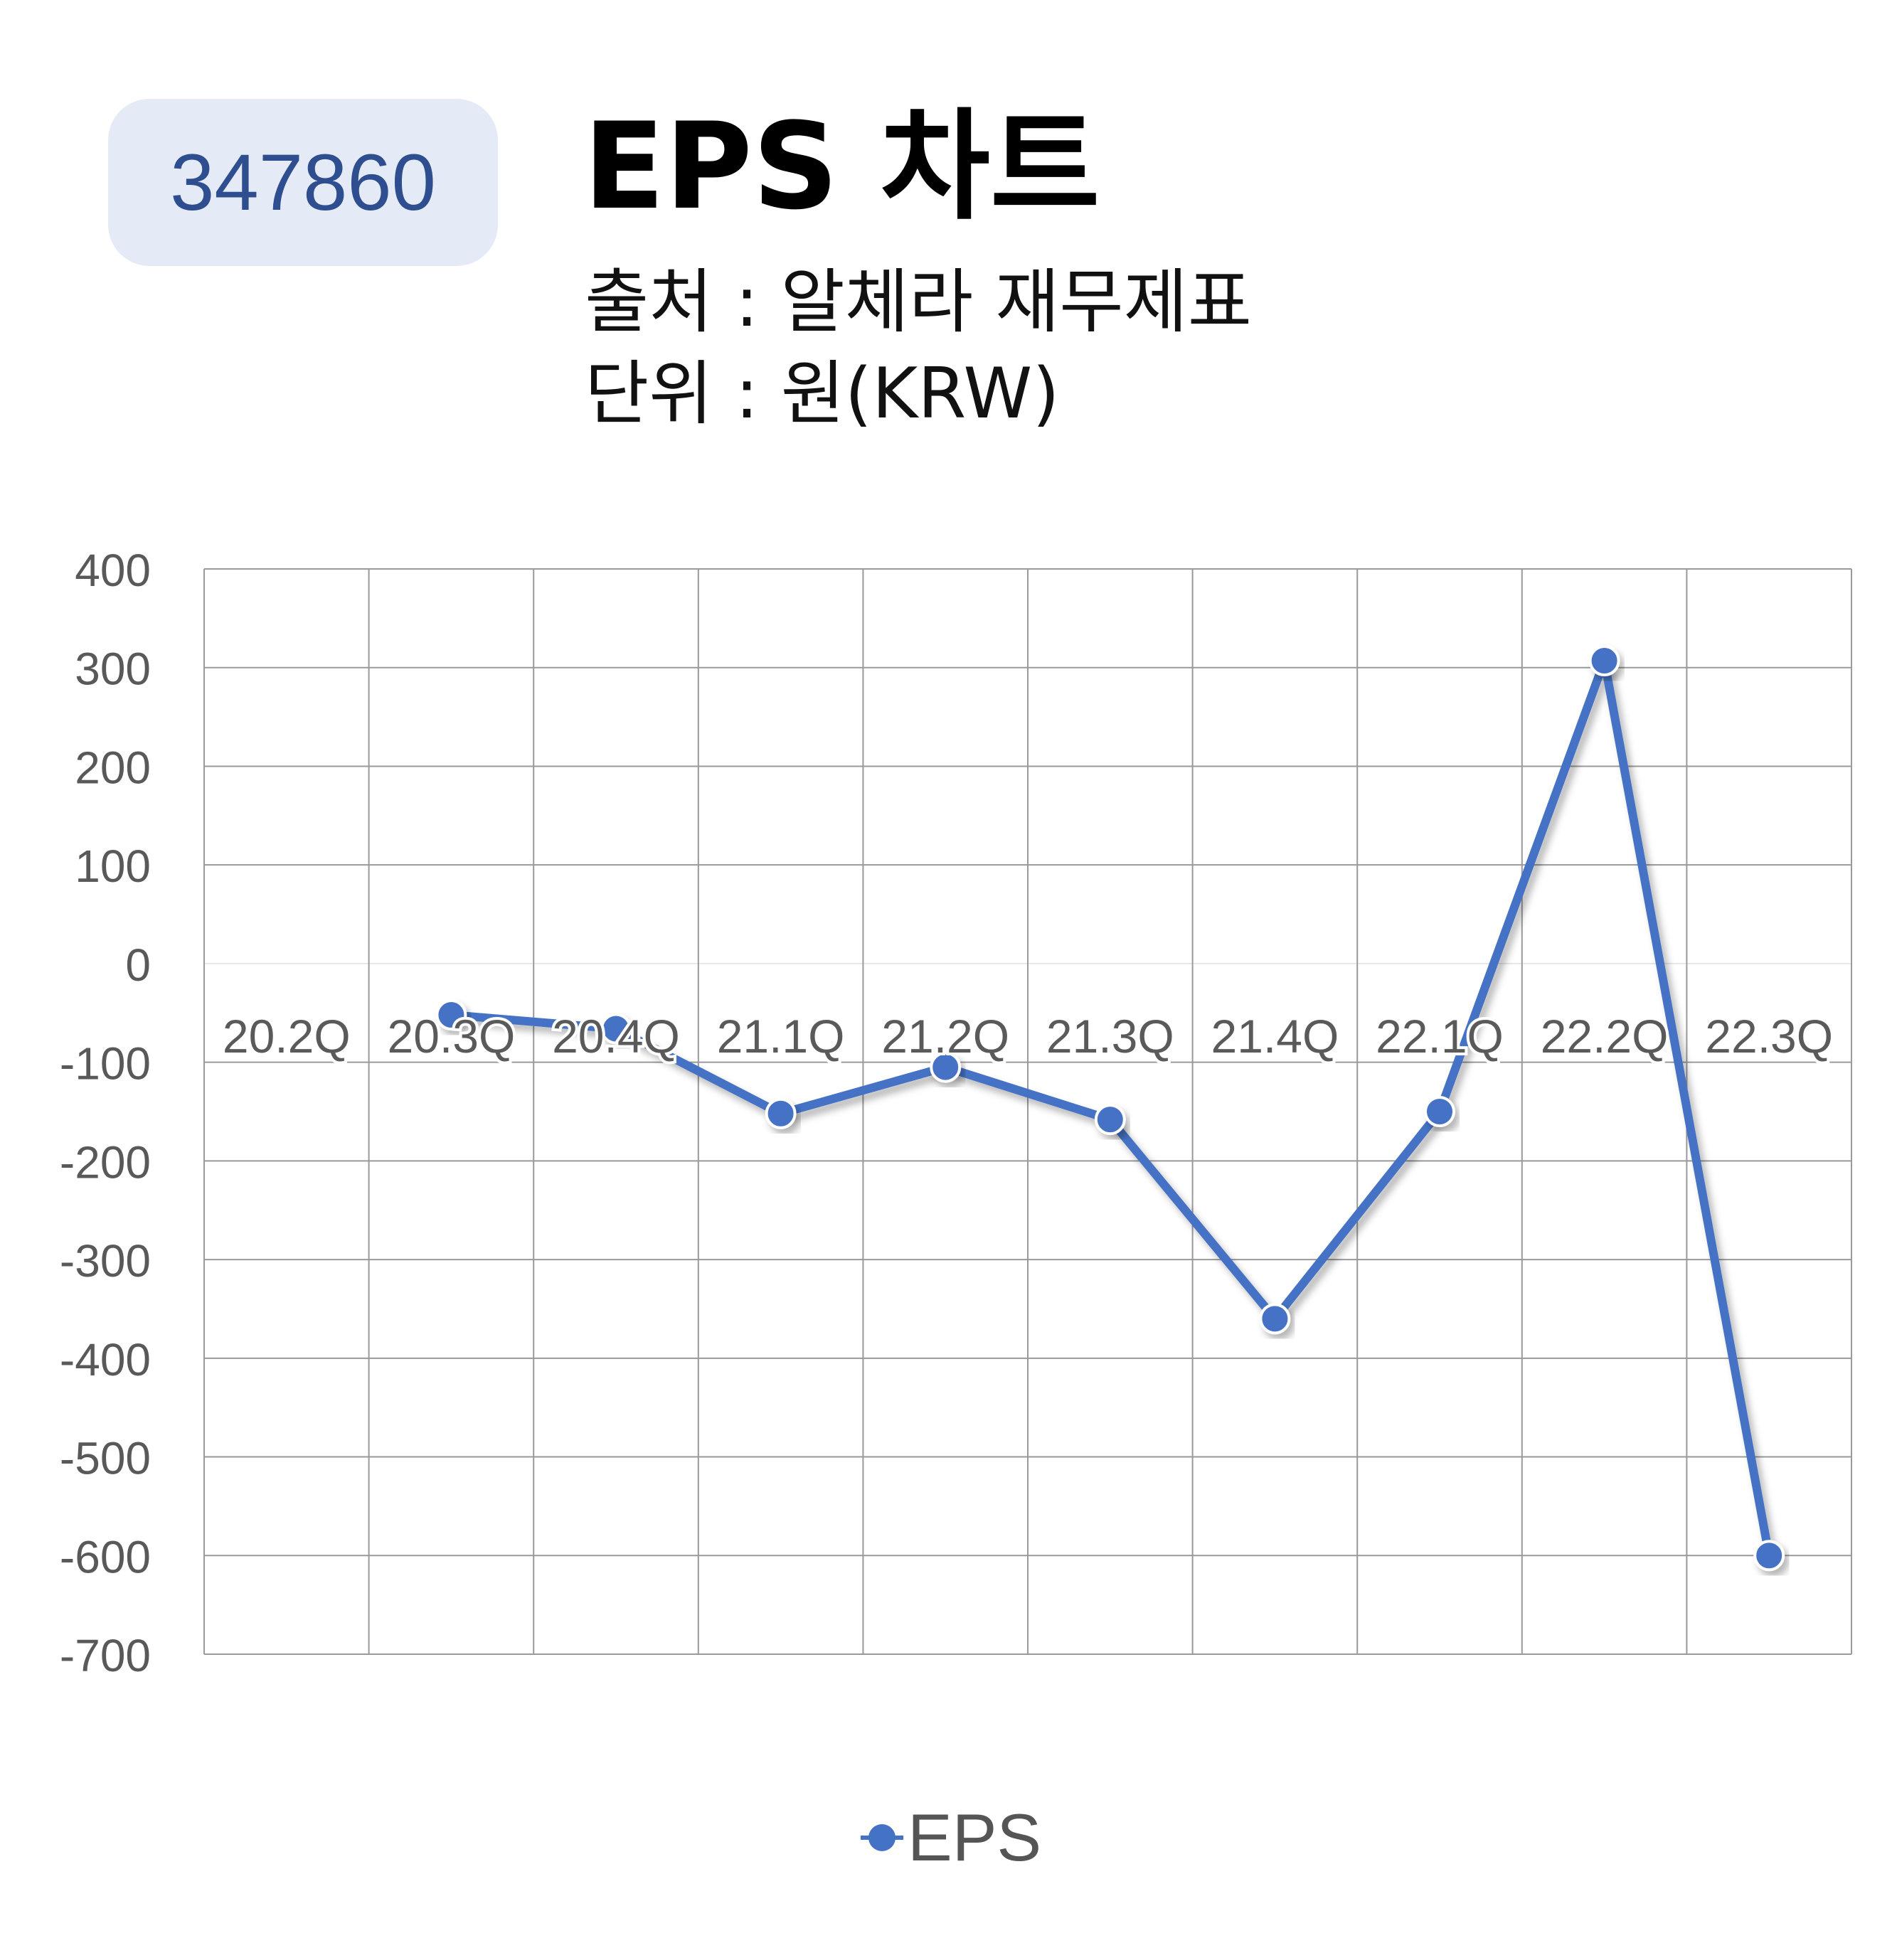 This screenshot has width=1897, height=1960. Describe the element at coordinates (105, 1261) in the screenshot. I see `y-tick-label: -300` at that location.